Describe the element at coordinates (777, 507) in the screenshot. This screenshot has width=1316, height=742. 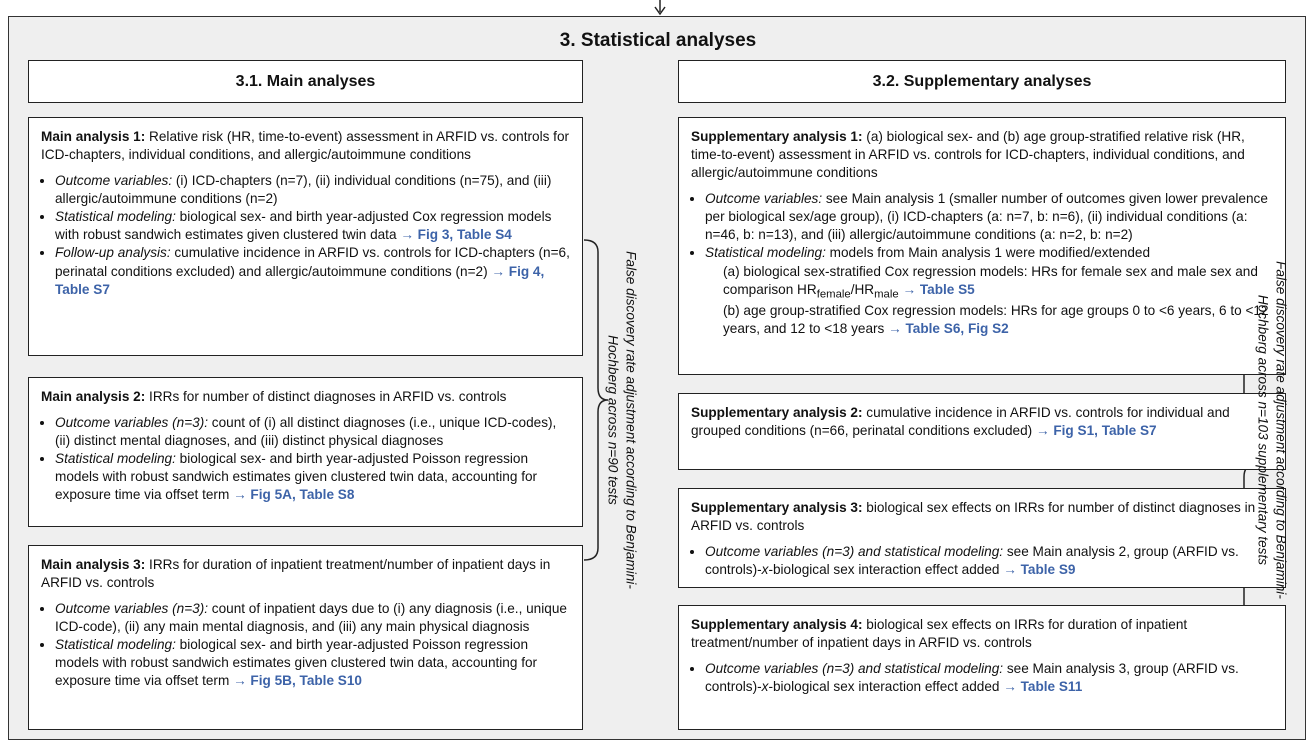
I see `text-run: Supplementary analysis 3:` at that location.